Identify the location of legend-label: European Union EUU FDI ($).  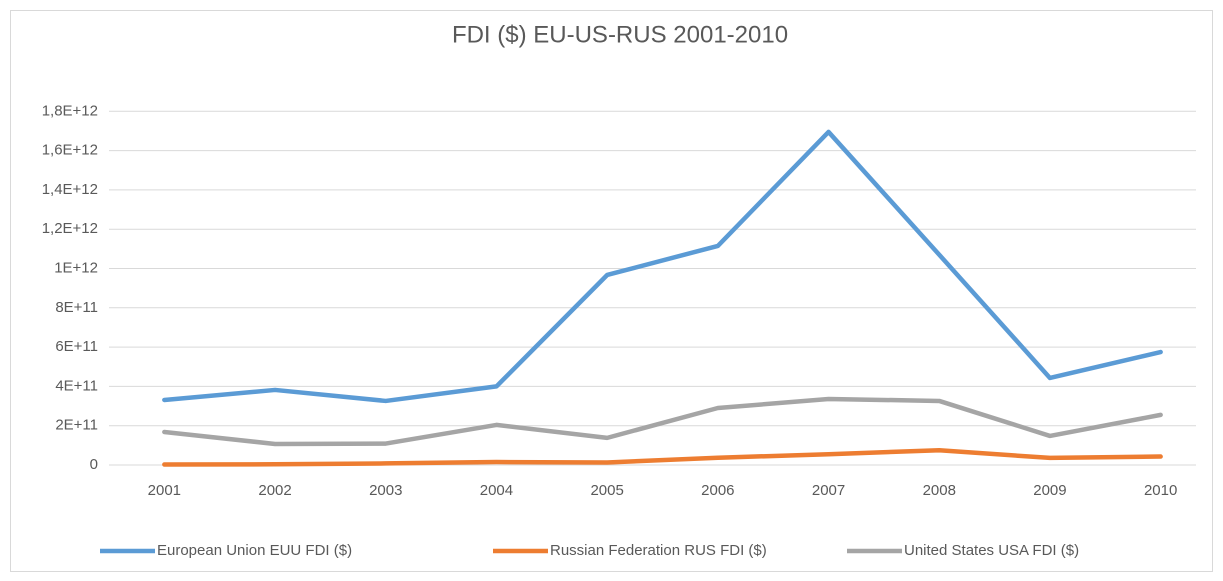
(254, 550).